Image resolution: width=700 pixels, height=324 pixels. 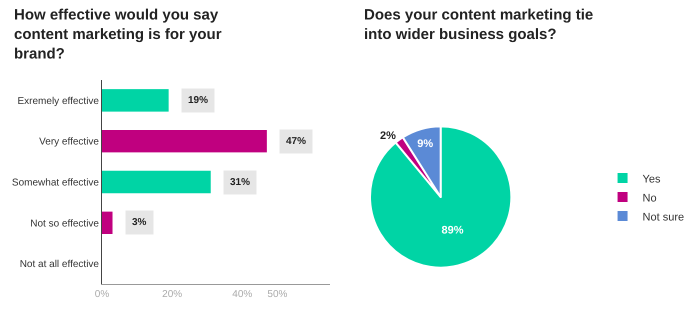 I want to click on chart-title: Does your content marketing tie into wider business goals?, so click(x=479, y=24).